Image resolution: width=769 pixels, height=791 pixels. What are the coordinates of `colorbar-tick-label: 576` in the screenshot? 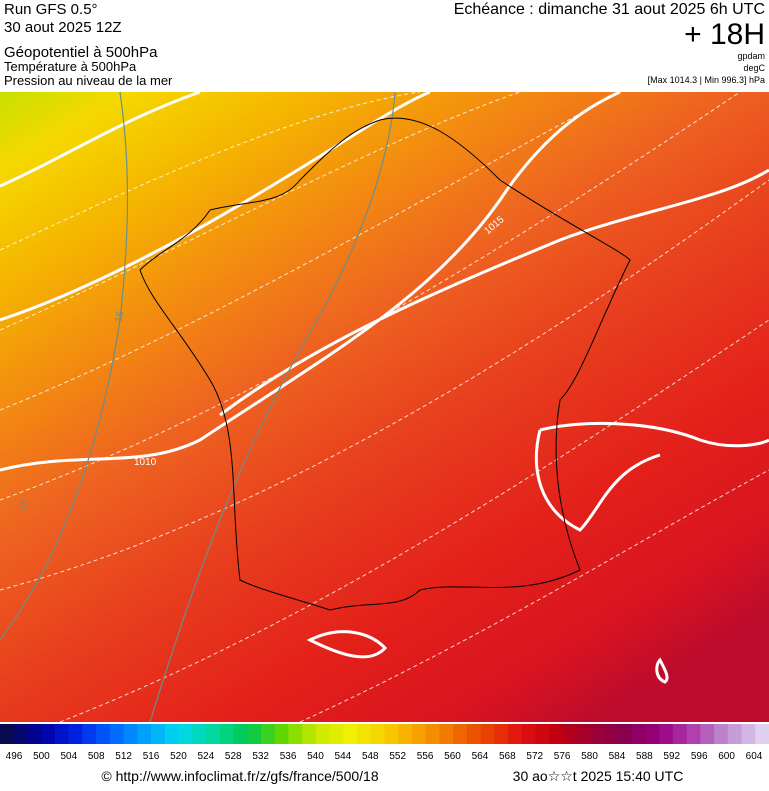 It's located at (562, 756).